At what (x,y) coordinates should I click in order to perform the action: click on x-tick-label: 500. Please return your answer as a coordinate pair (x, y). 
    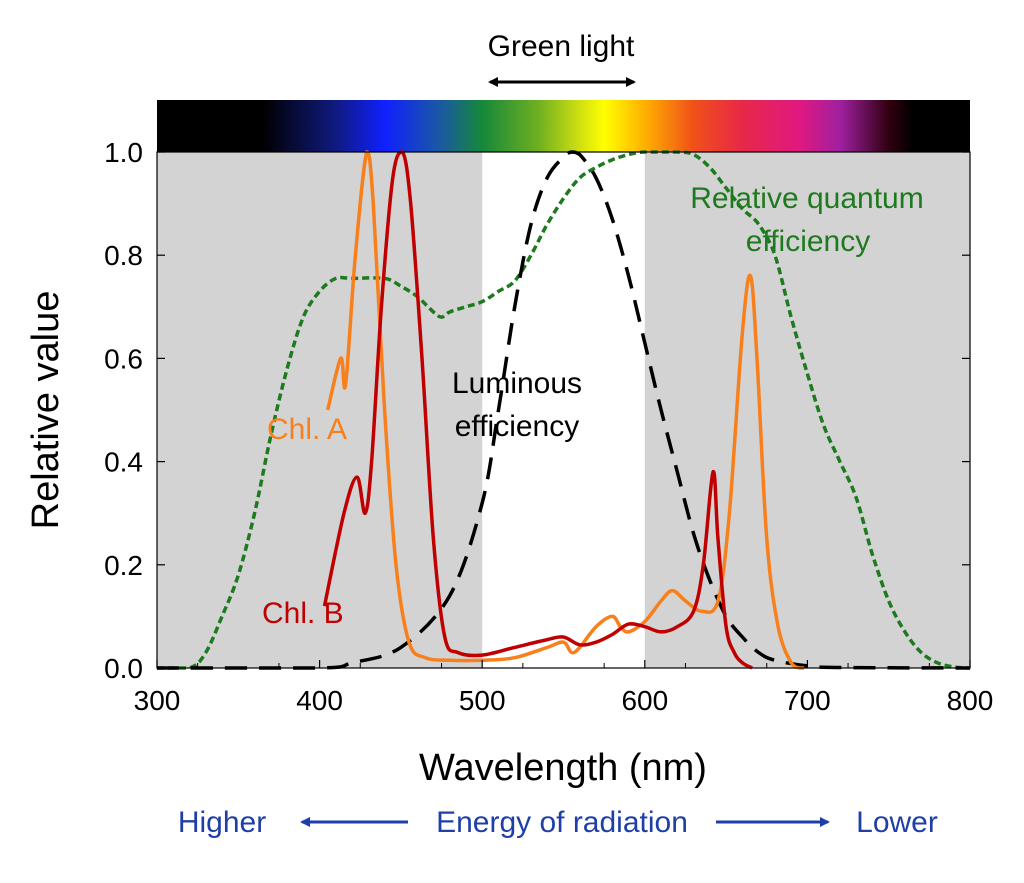
    Looking at the image, I should click on (482, 700).